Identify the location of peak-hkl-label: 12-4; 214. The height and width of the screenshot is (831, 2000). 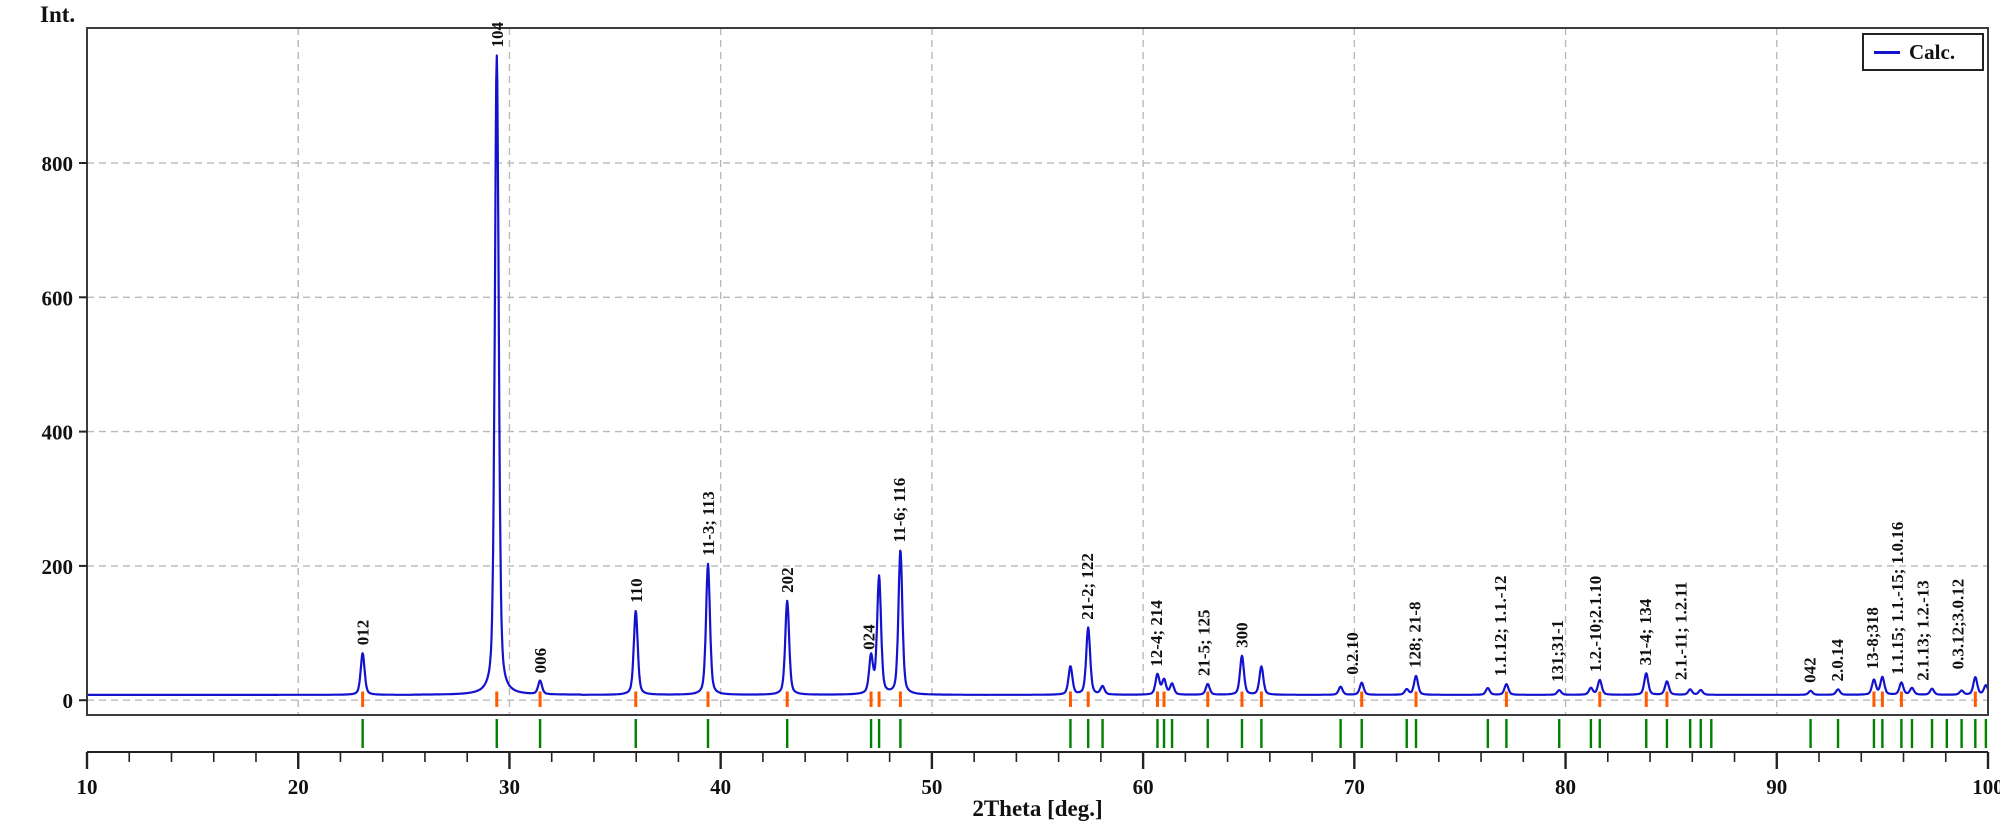
(1156, 633).